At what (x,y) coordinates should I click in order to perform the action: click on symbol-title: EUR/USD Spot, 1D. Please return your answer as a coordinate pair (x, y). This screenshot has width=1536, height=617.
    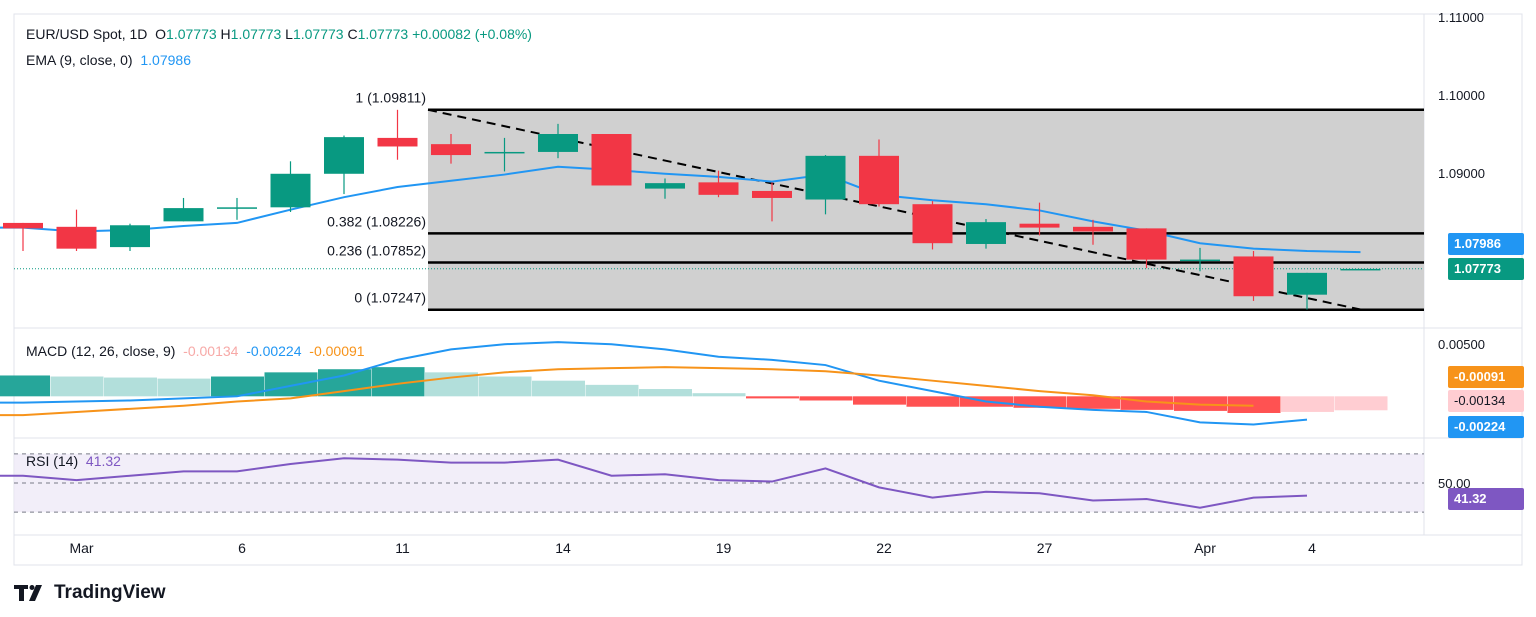
    Looking at the image, I should click on (87, 34).